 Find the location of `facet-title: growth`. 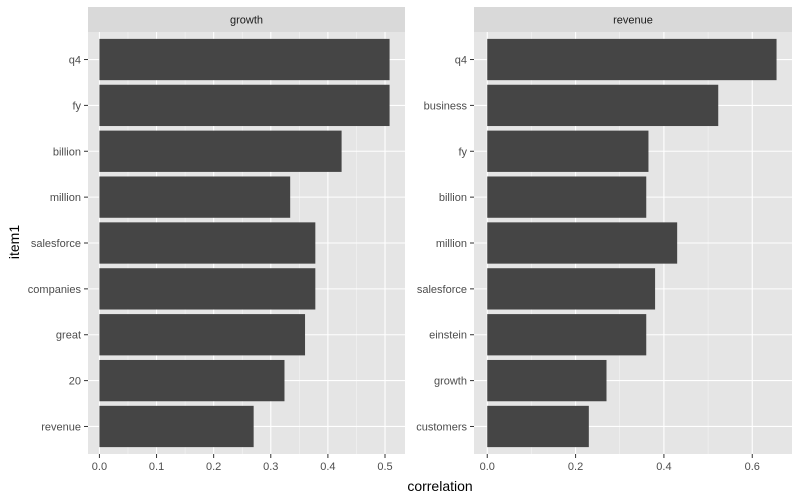

facet-title: growth is located at coordinates (246, 21).